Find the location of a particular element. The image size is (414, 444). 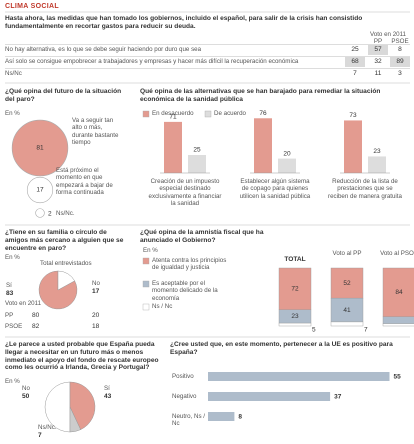

breakdown-value: 82 is located at coordinates (36, 326).